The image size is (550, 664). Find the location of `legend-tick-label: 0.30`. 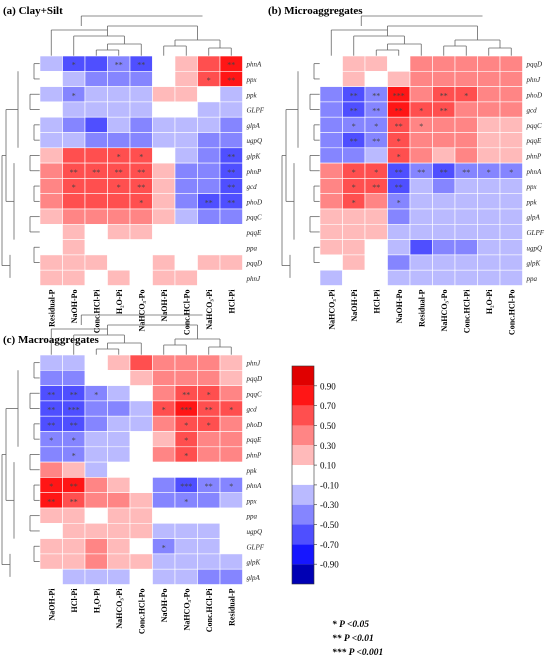

legend-tick-label: 0.30 is located at coordinates (328, 446).